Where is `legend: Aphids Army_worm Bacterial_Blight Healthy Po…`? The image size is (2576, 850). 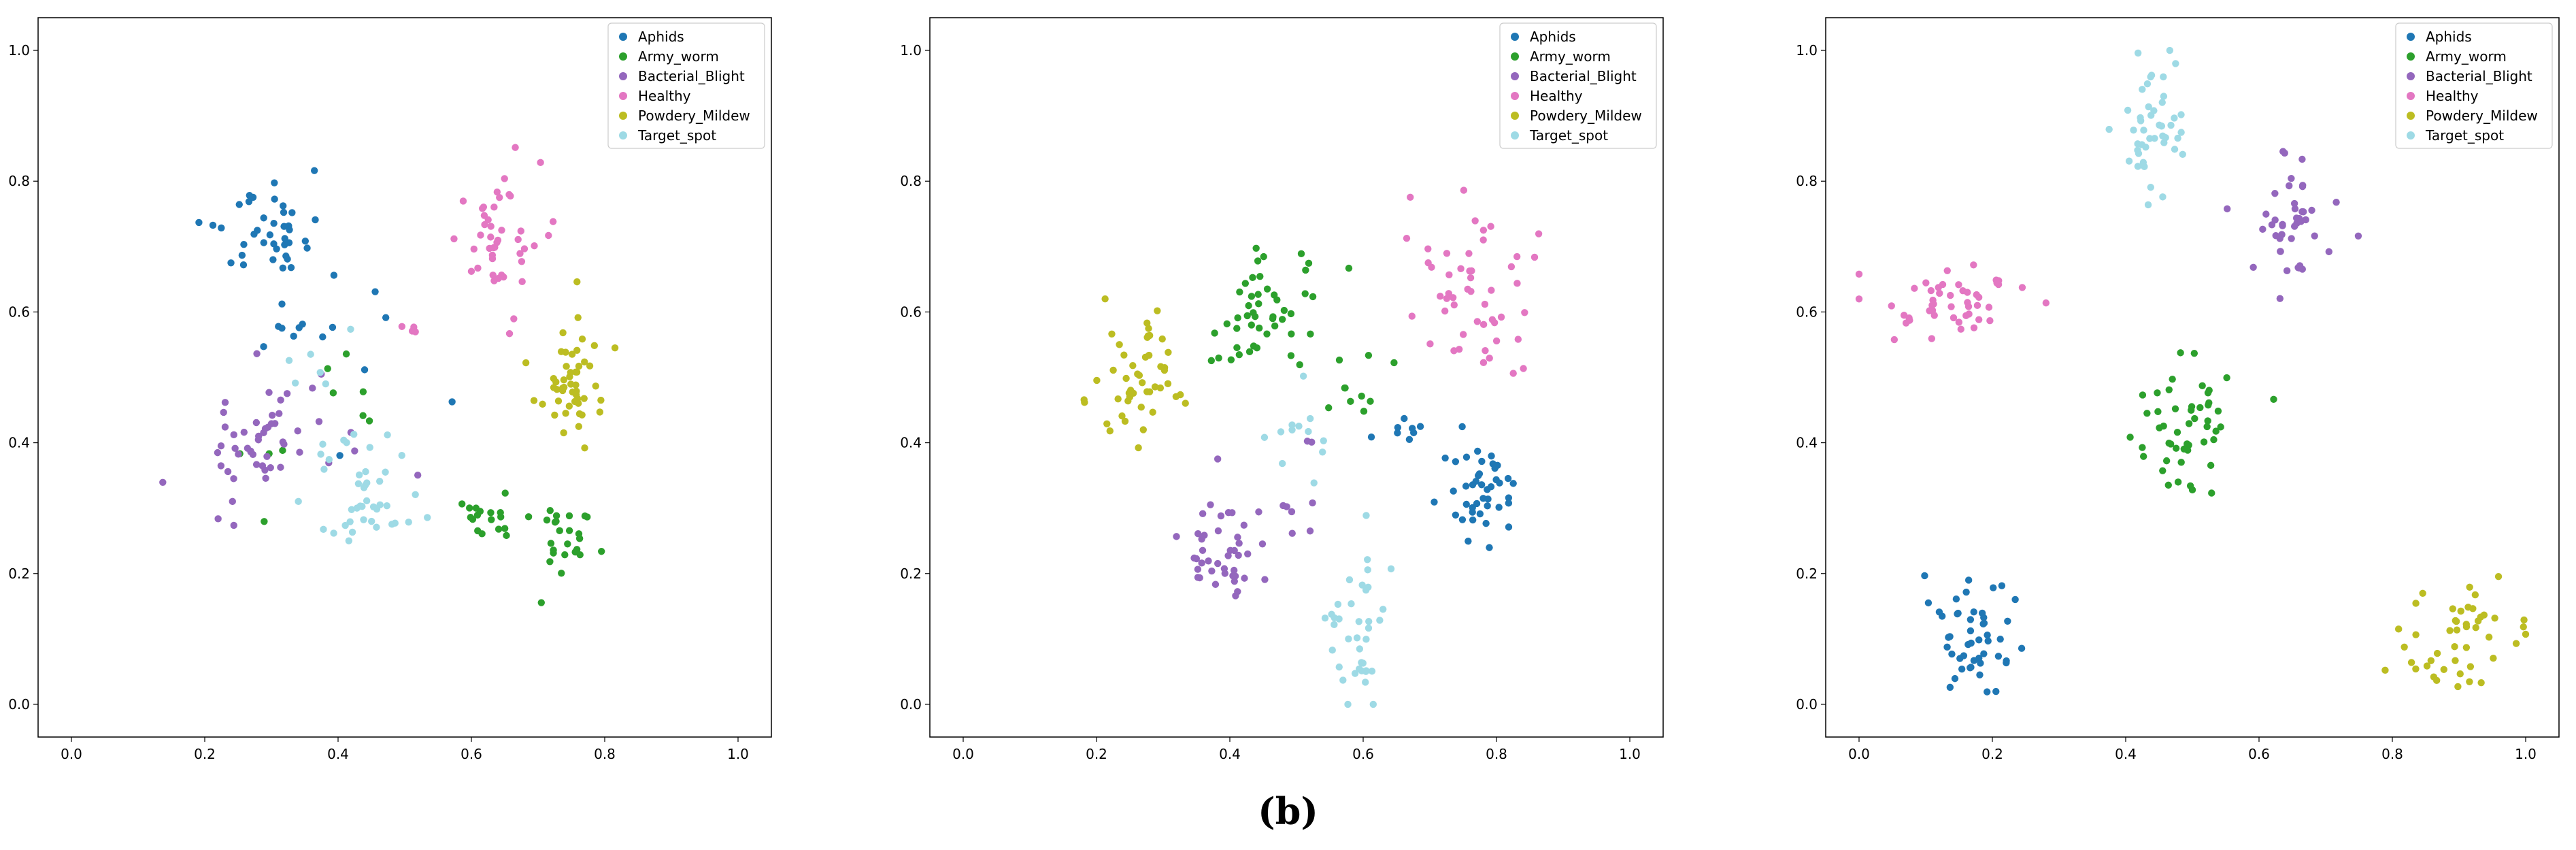
legend: Aphids Army_worm Bacterial_Blight Healthy Po… is located at coordinates (686, 86).